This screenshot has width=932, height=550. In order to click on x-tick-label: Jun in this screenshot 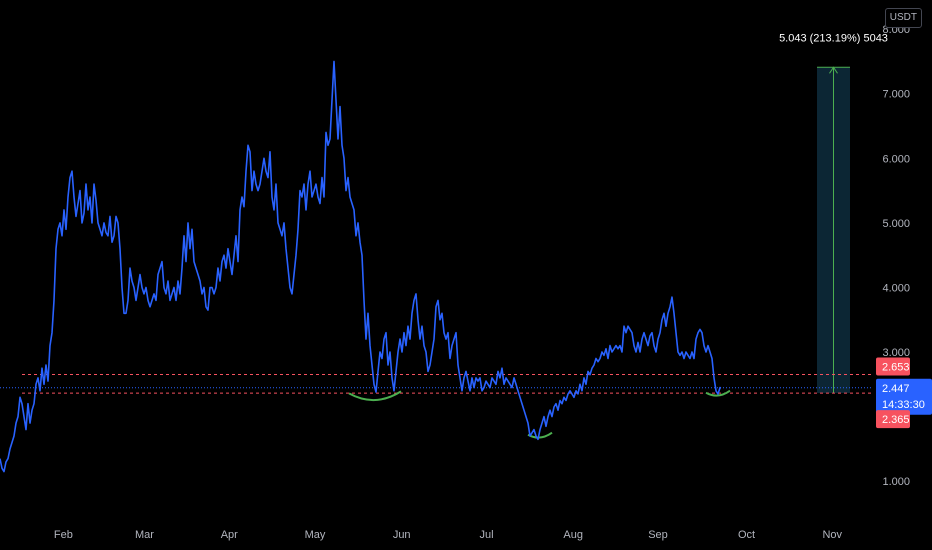, I will do `click(402, 535)`.